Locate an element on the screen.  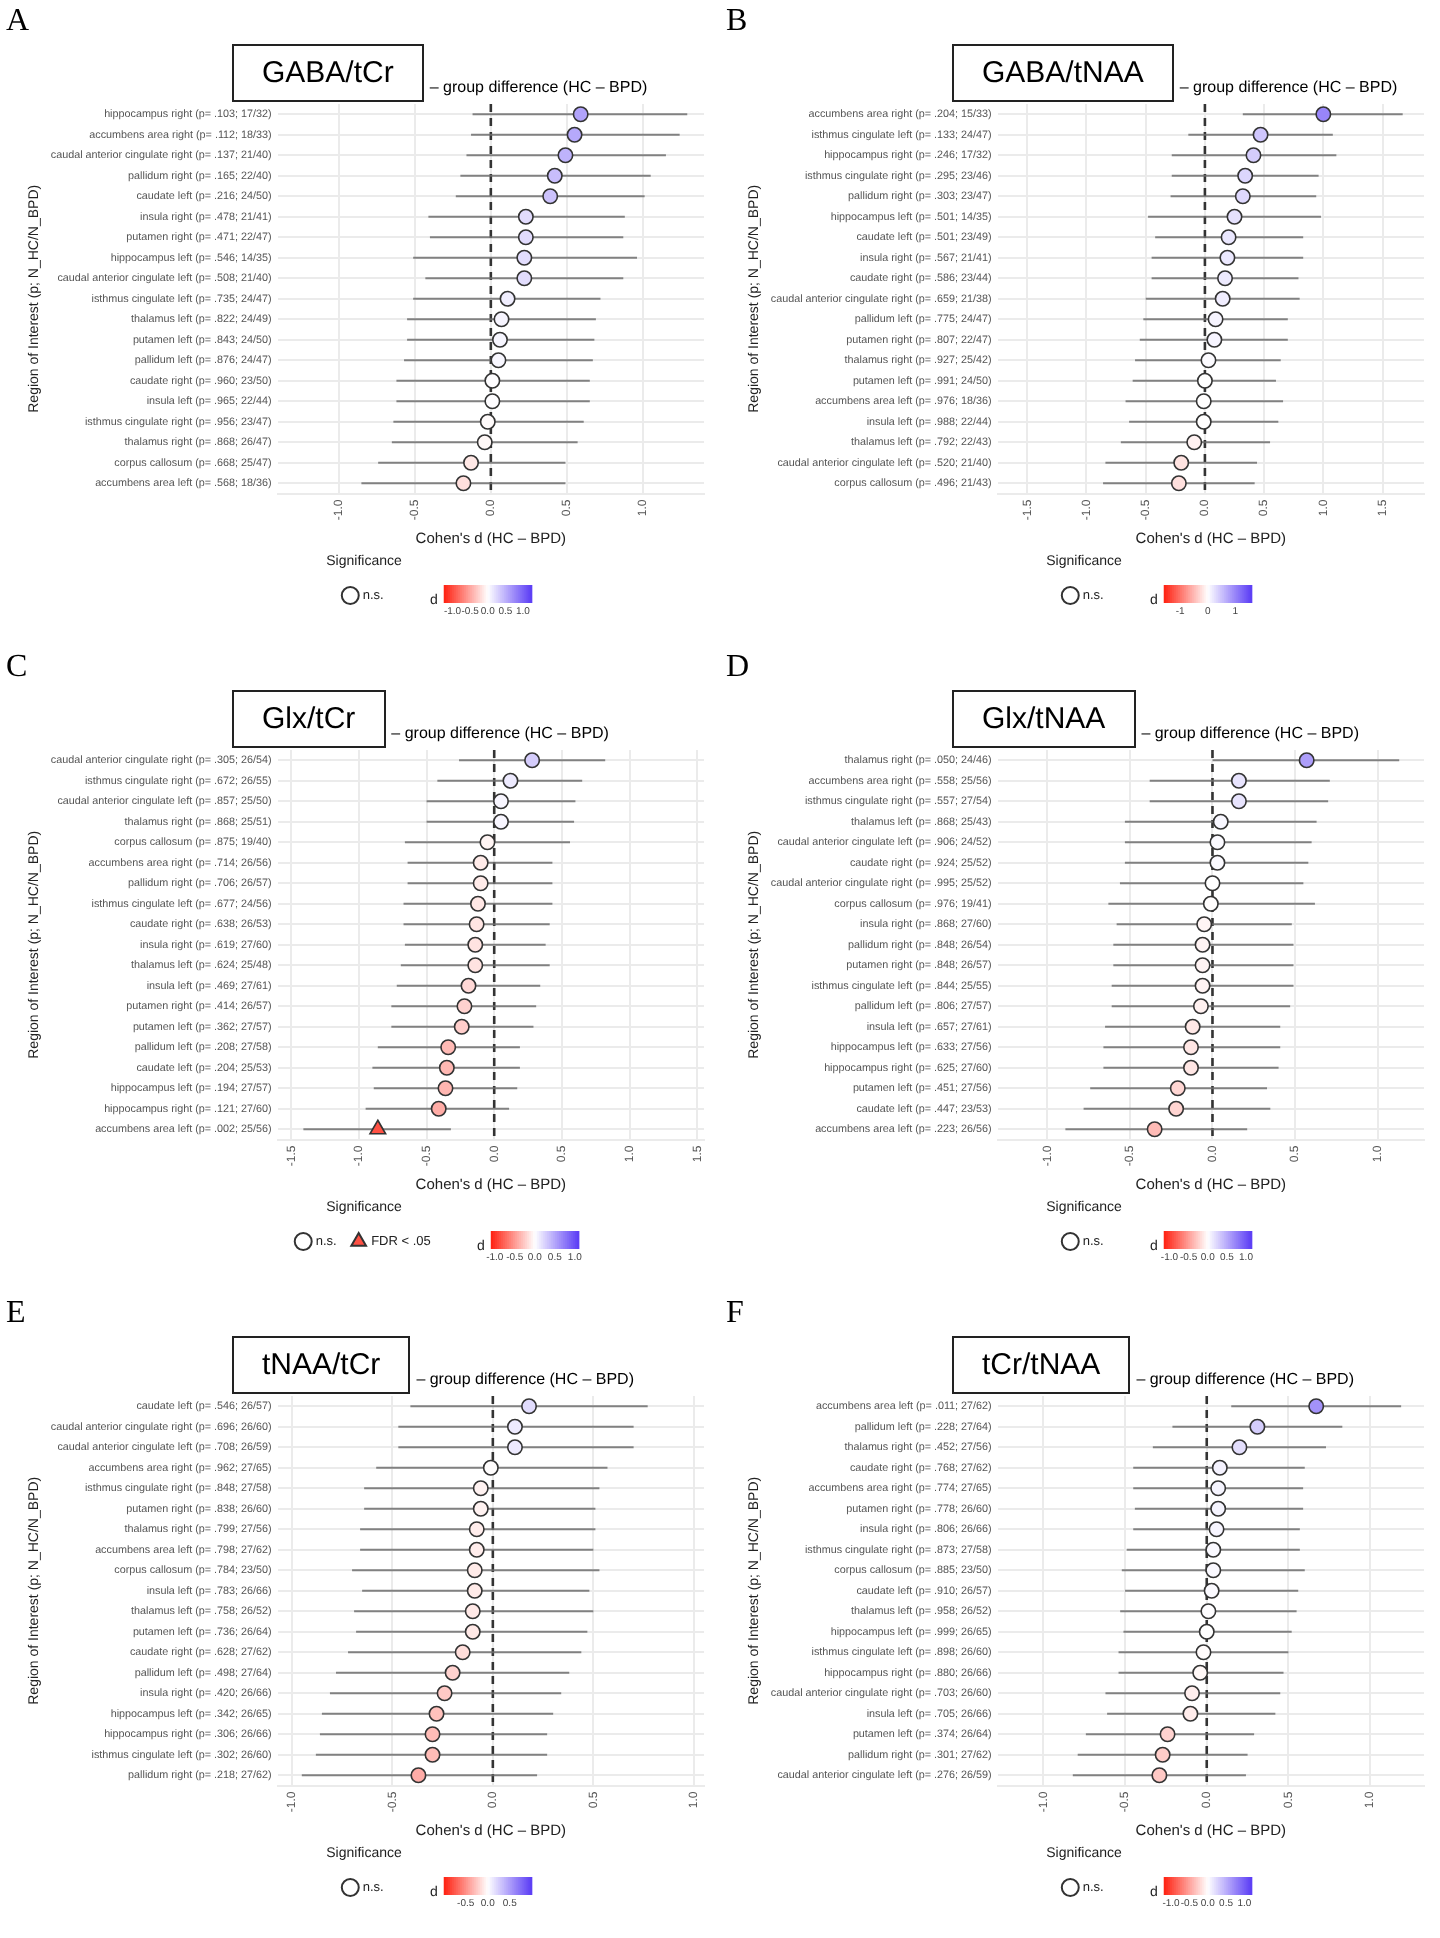
text: A is located at coordinates (18, 22).